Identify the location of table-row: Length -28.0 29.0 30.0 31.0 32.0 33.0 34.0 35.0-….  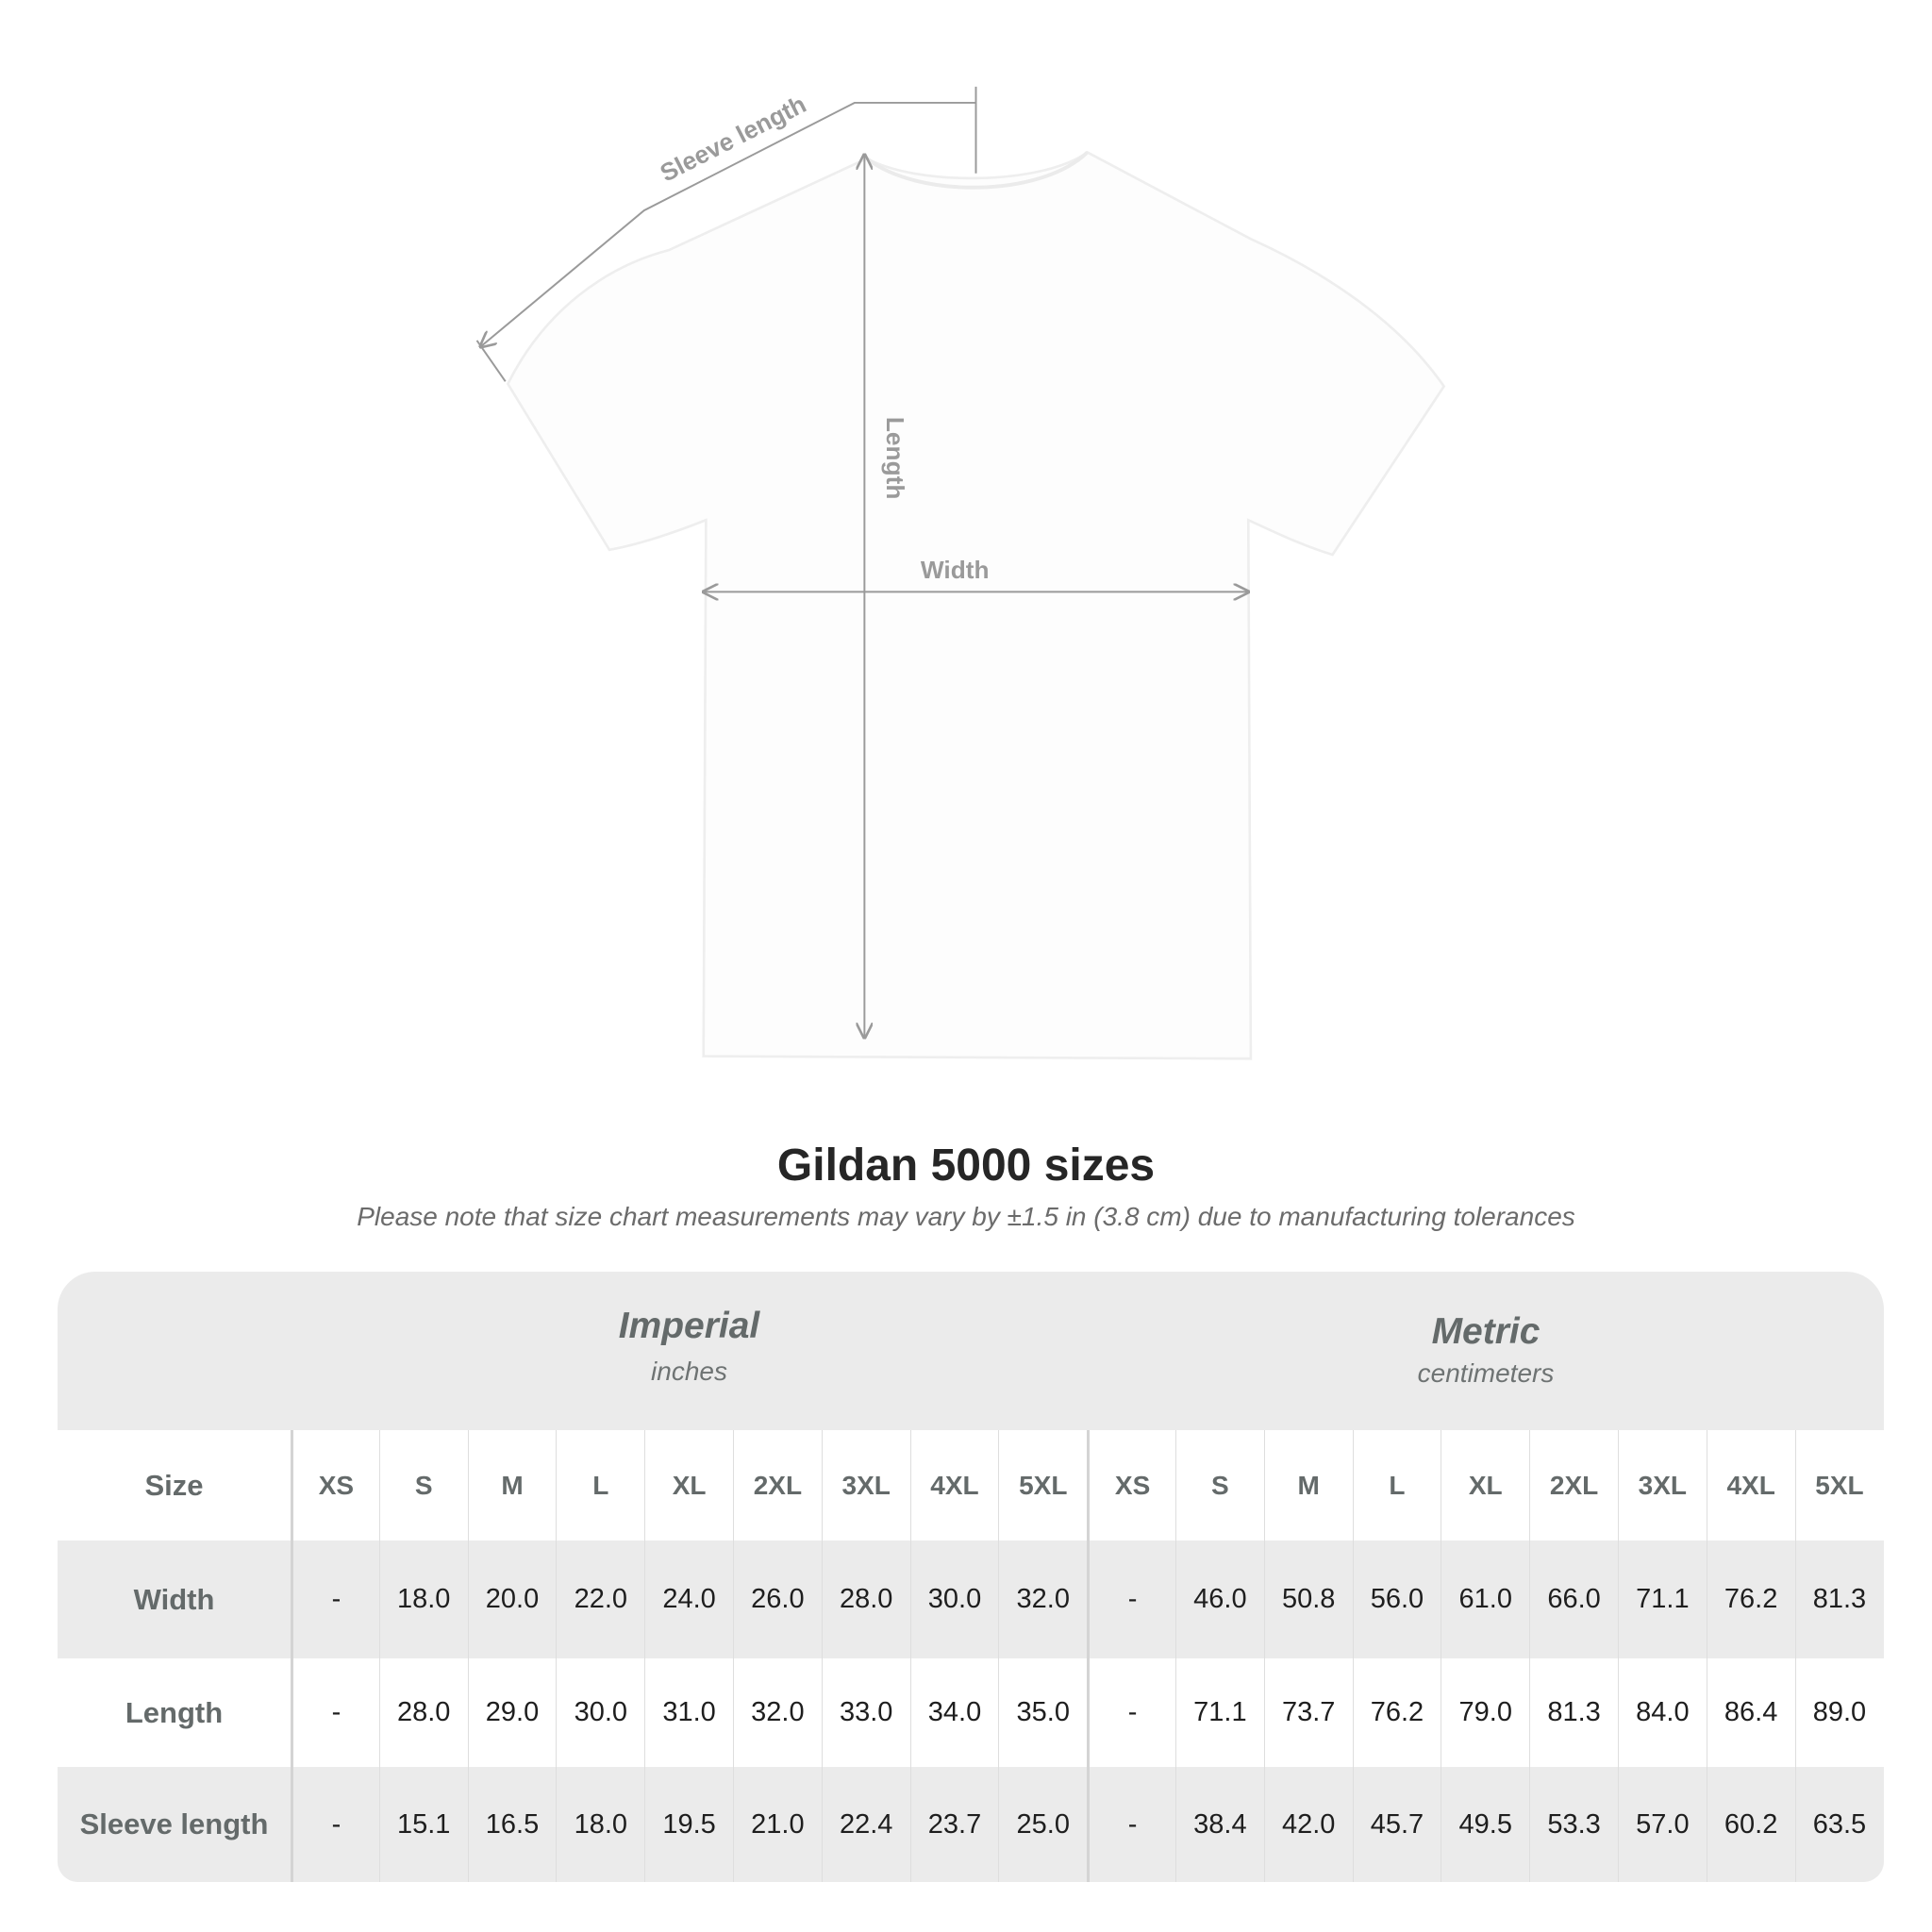
(971, 1713).